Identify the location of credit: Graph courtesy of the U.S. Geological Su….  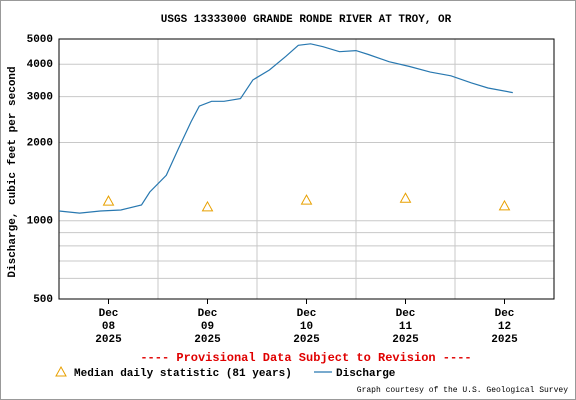
(462, 390).